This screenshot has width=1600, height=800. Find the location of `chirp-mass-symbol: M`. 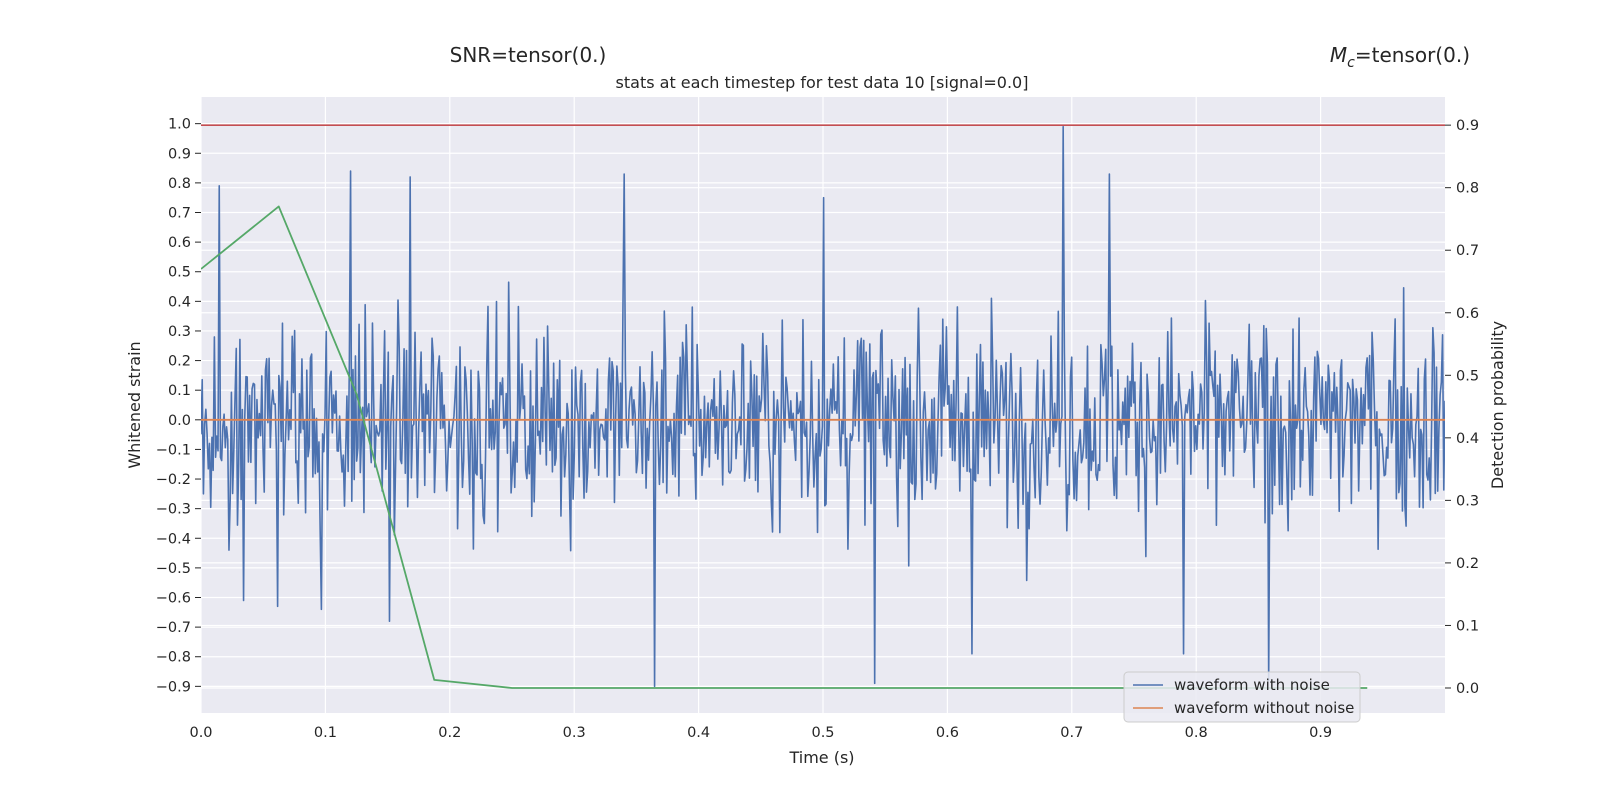

chirp-mass-symbol: M is located at coordinates (1338, 55).